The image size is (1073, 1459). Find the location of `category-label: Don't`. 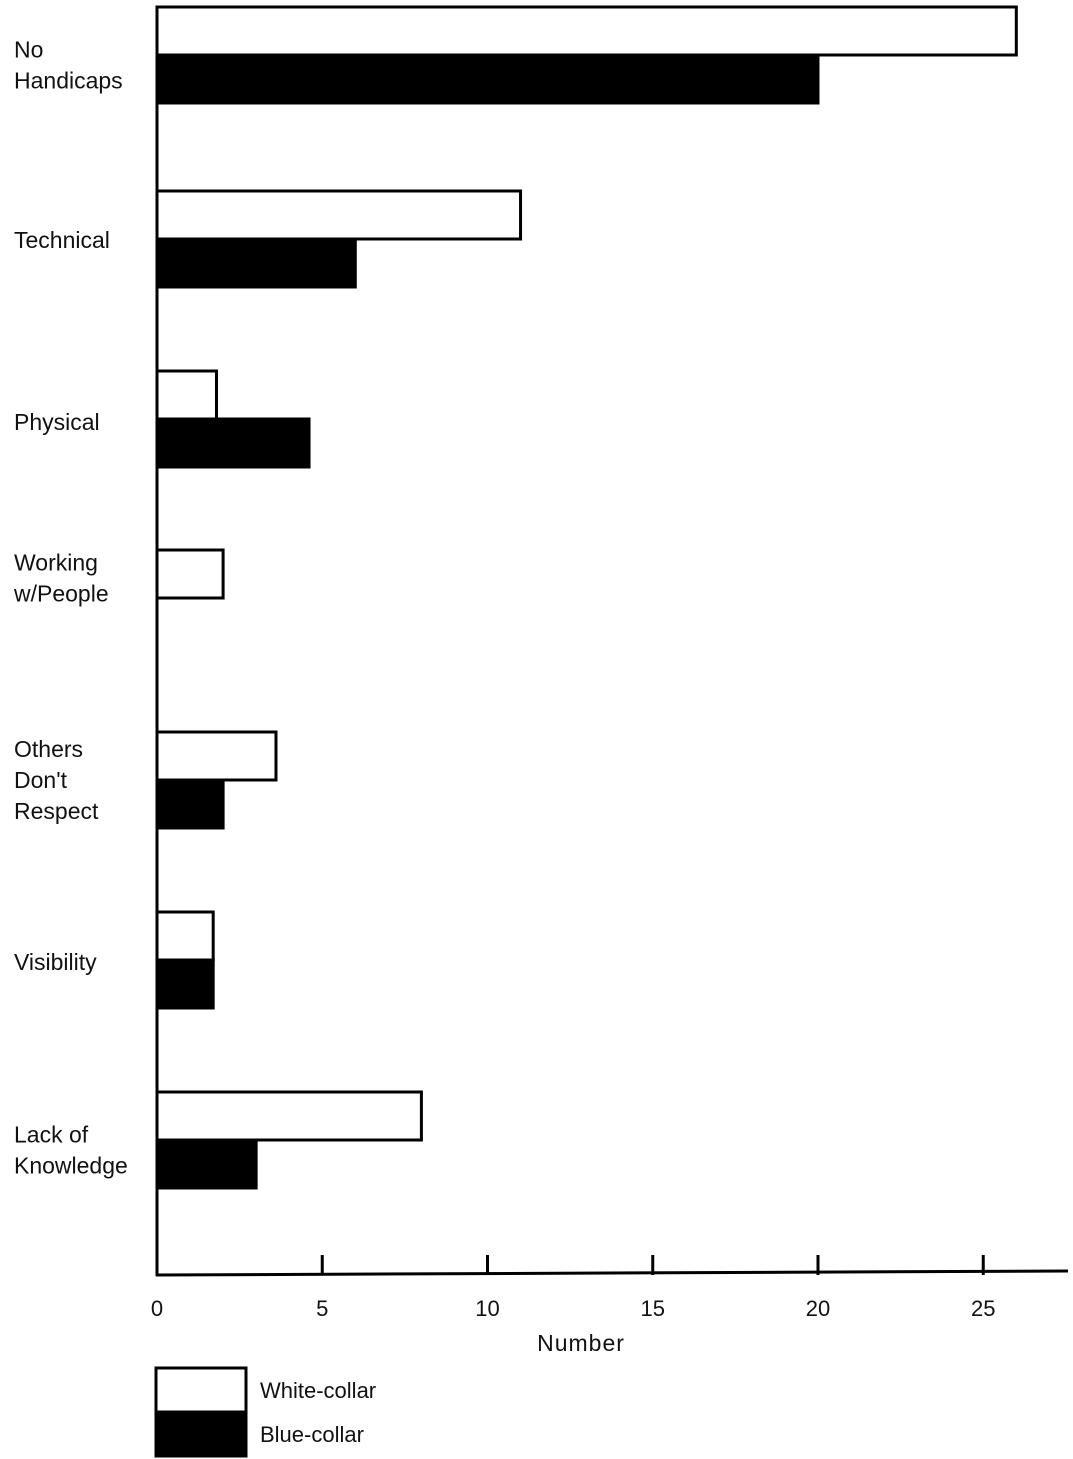

category-label: Don't is located at coordinates (41, 780).